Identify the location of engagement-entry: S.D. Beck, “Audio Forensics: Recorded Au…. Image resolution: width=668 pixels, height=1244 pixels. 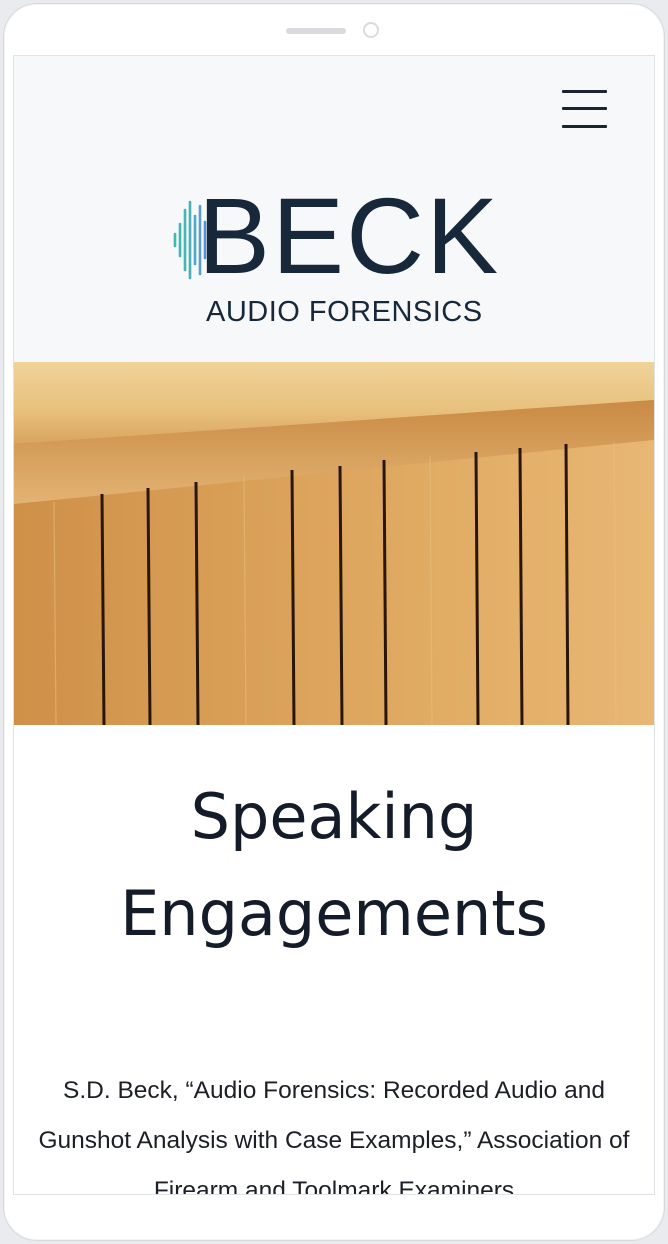
(334, 1135).